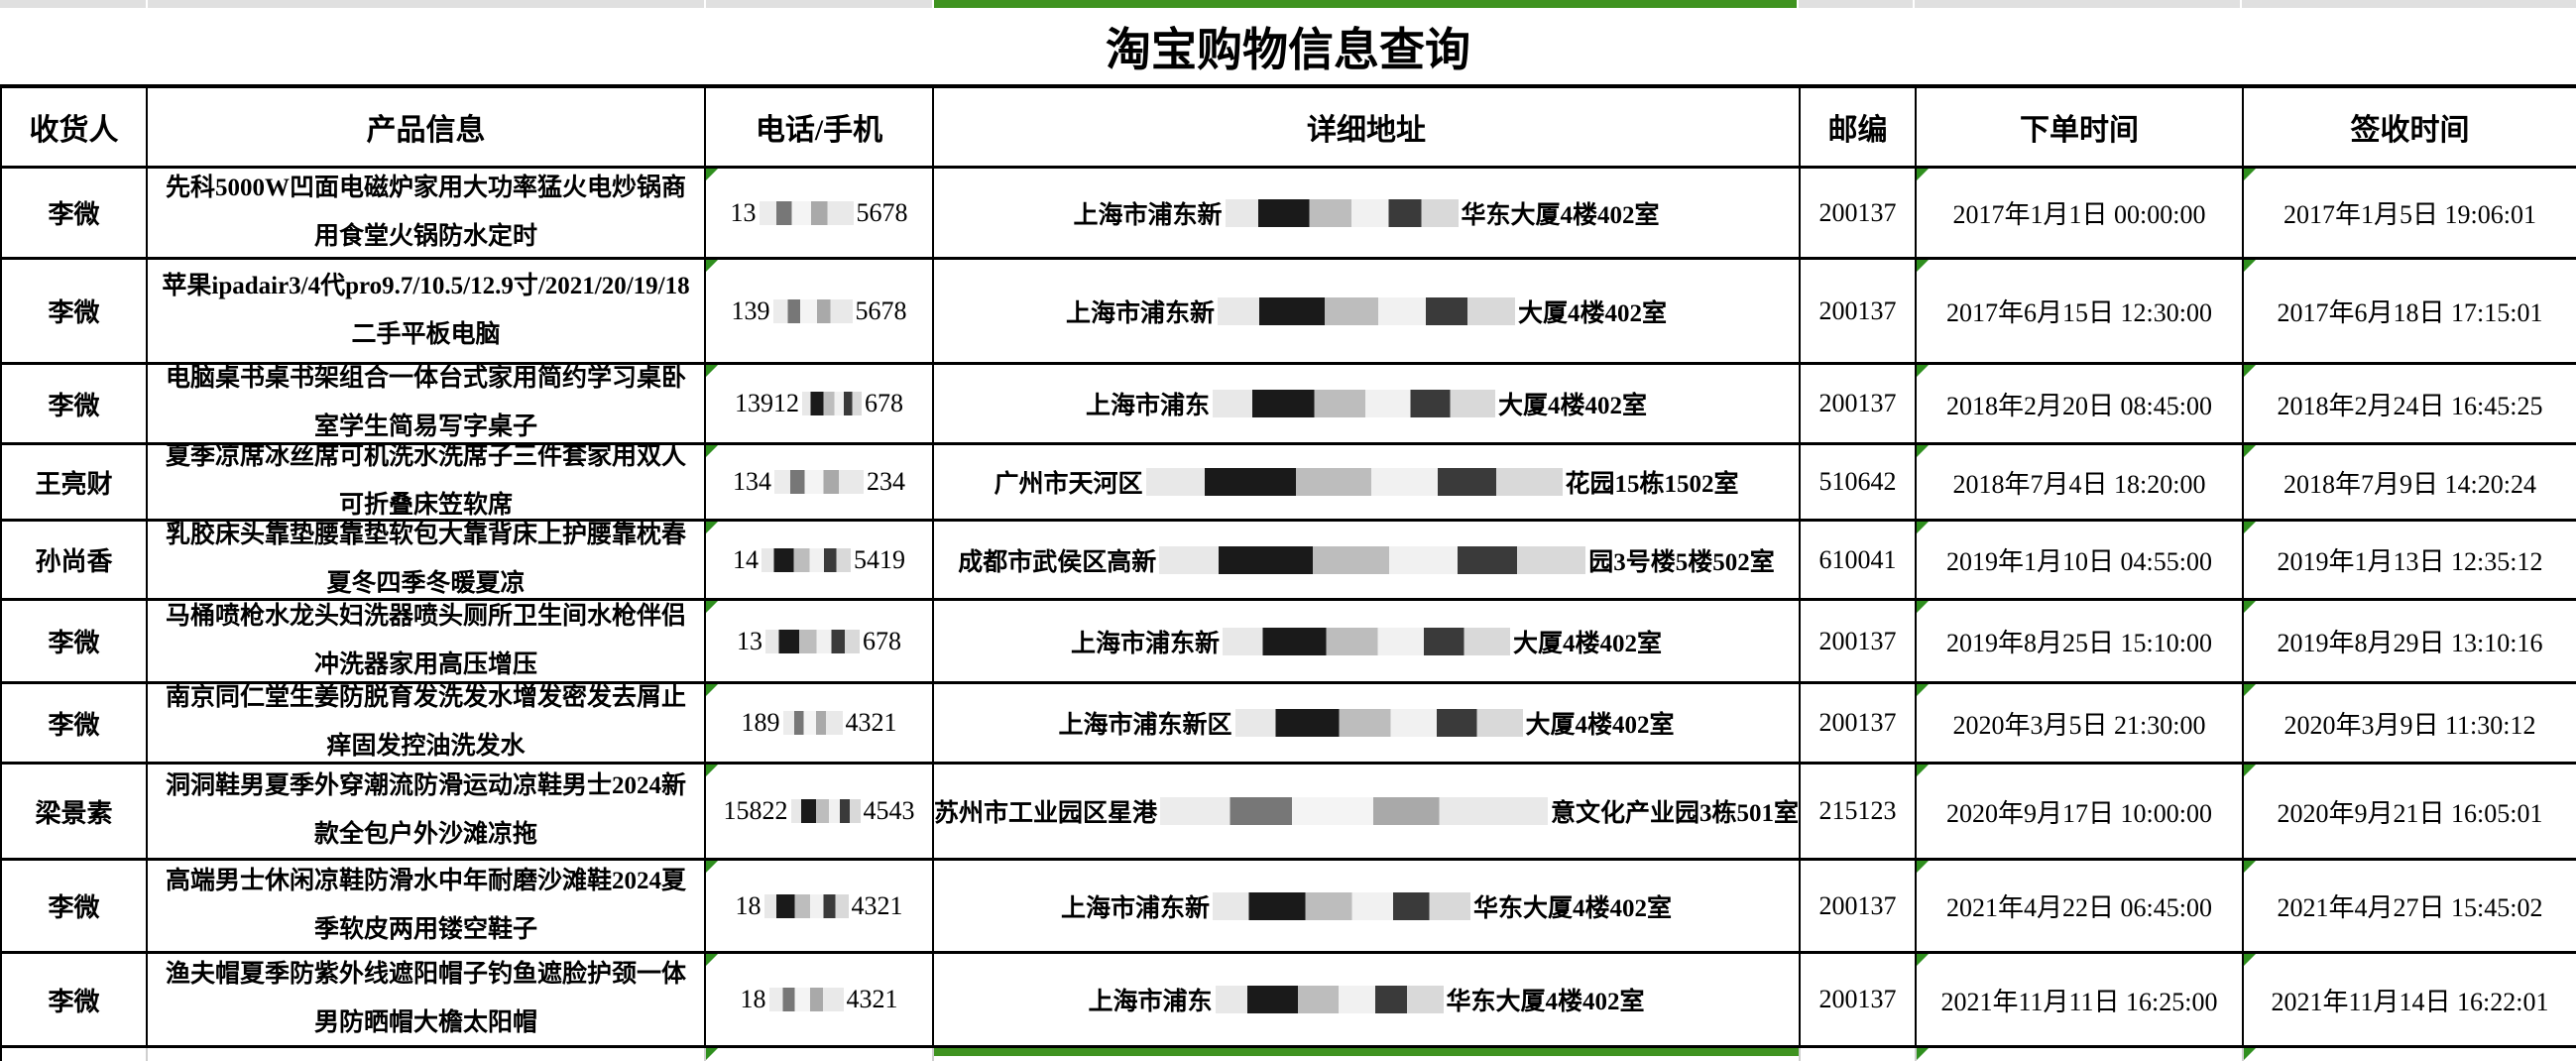  Describe the element at coordinates (75, 561) in the screenshot. I see `cell-recipient: 孙尚香` at that location.